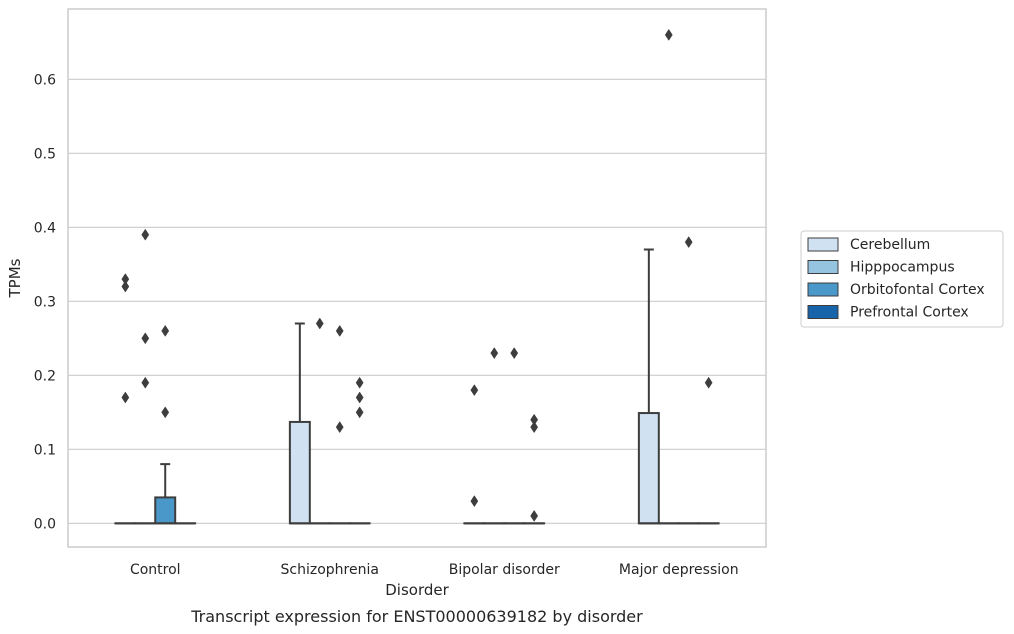  I want to click on legend-item: Orbitofontal Cortex, so click(896, 290).